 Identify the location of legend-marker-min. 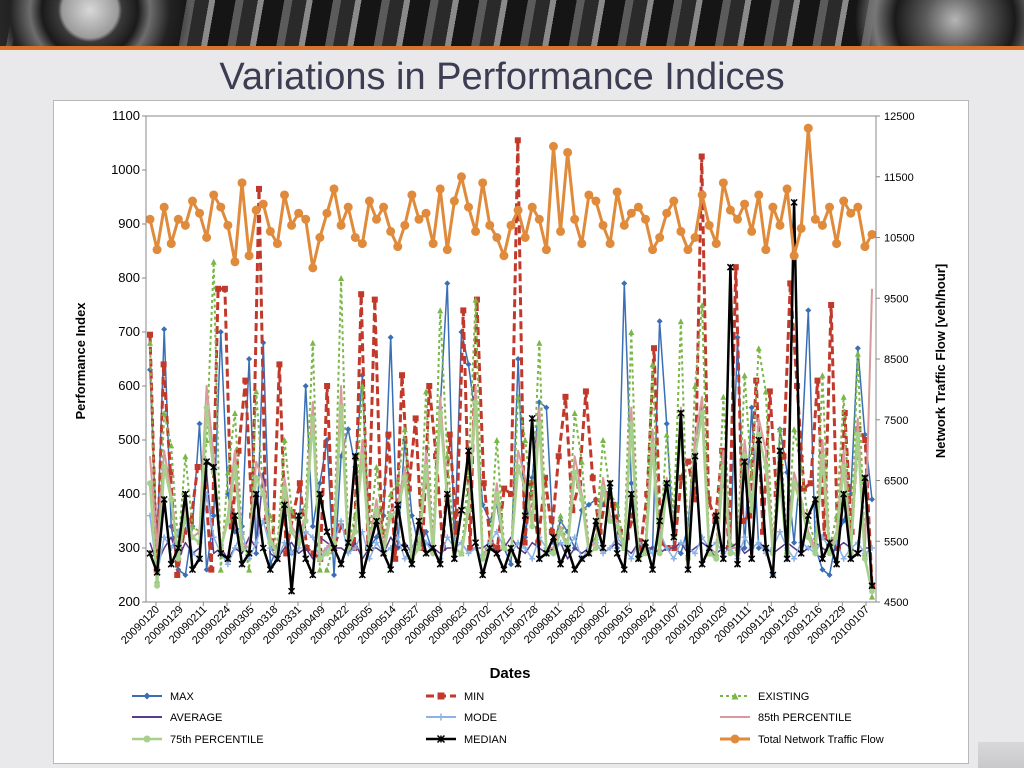
(441, 696).